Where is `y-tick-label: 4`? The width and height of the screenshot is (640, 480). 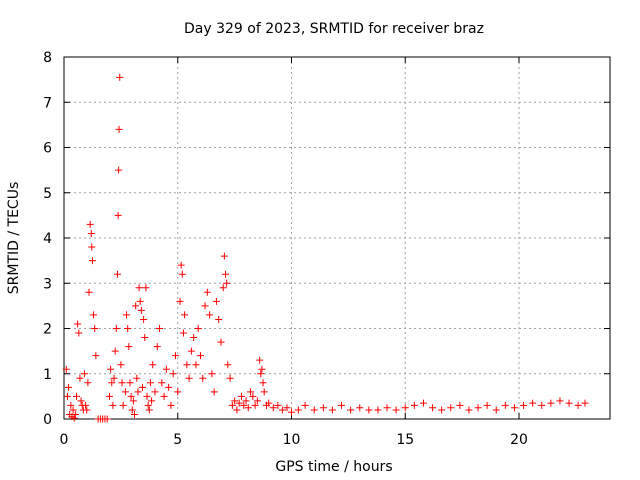 y-tick-label: 4 is located at coordinates (47, 239).